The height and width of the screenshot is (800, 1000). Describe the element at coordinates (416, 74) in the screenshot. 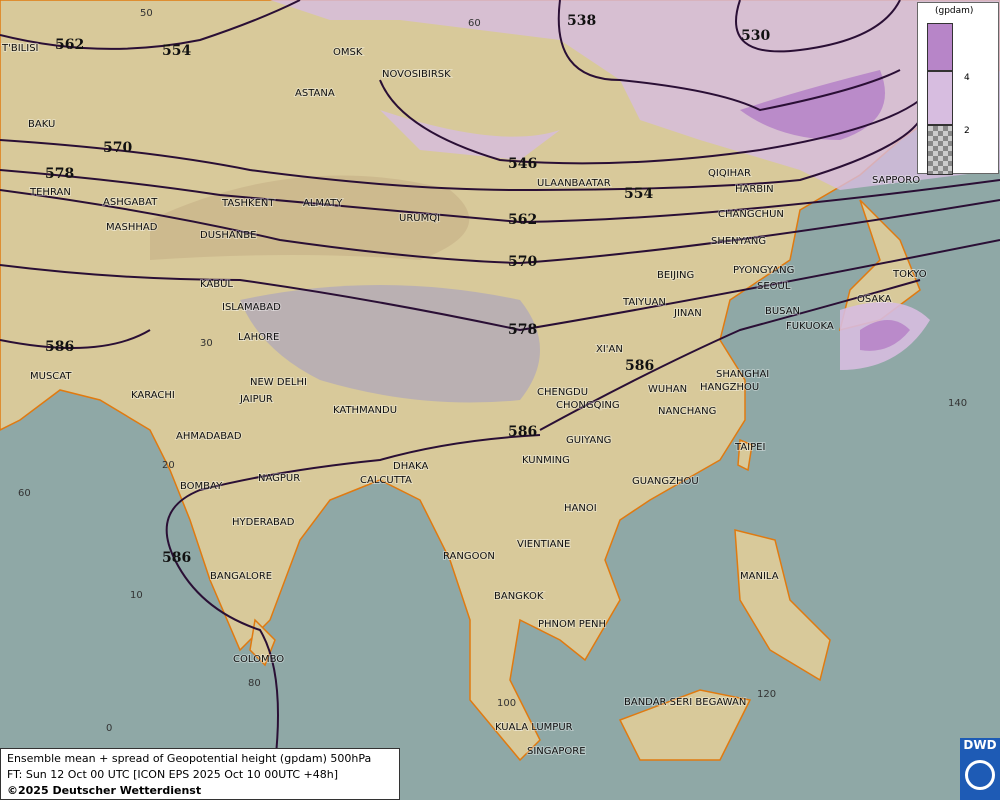

I see `city-label: NOVOSIBIRSK` at that location.